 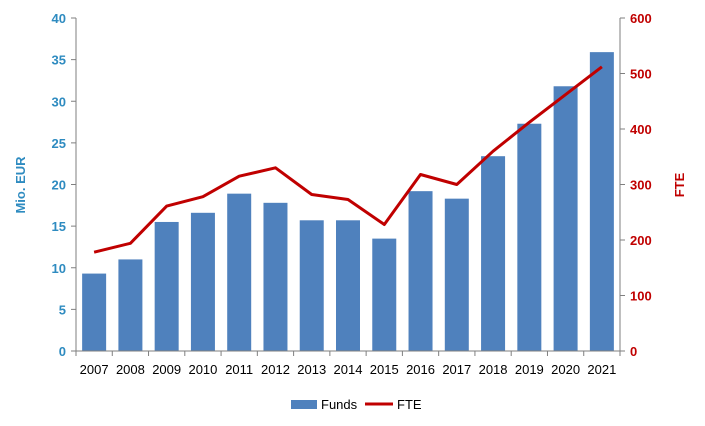 I want to click on legend-funds-label: Funds, so click(x=339, y=404).